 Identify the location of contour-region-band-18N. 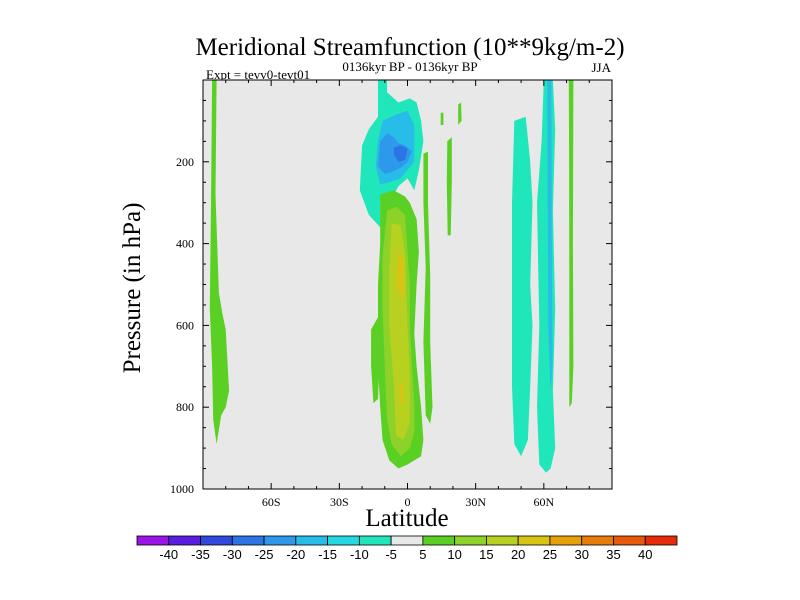
(449, 186).